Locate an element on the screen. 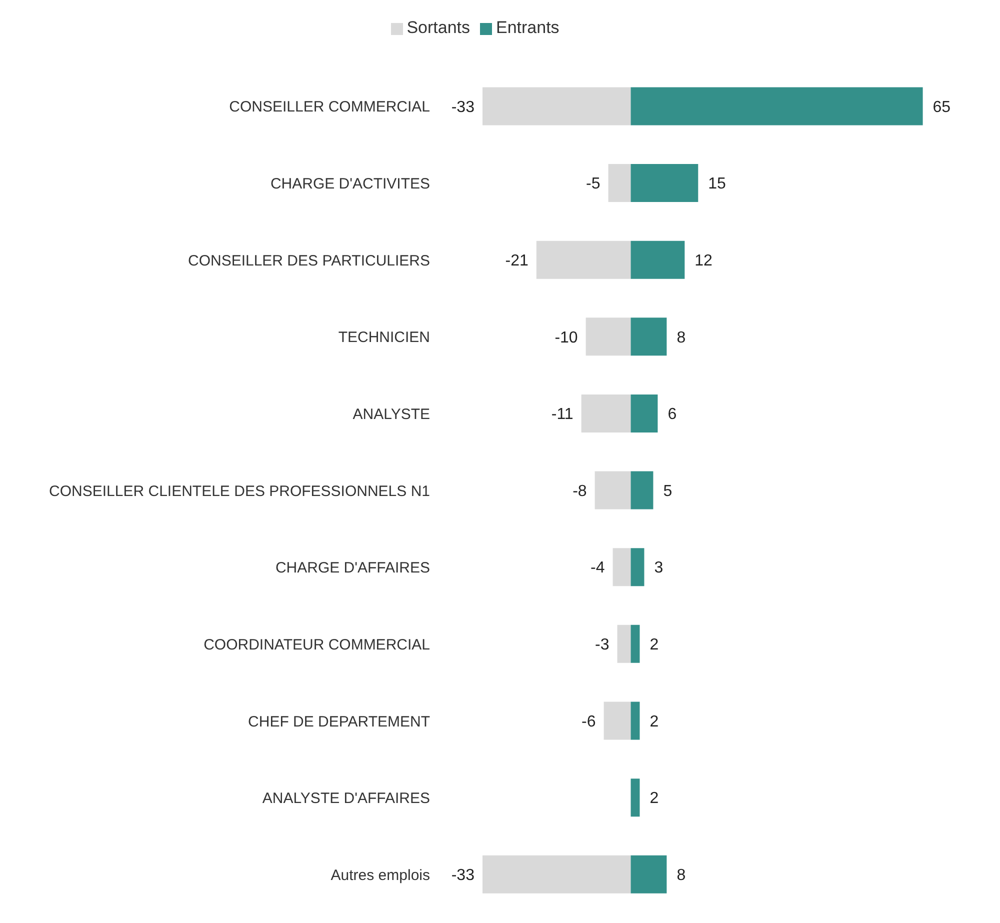 The height and width of the screenshot is (923, 1000). y-tick-label: CONSEILLER COMMERCIAL is located at coordinates (329, 107).